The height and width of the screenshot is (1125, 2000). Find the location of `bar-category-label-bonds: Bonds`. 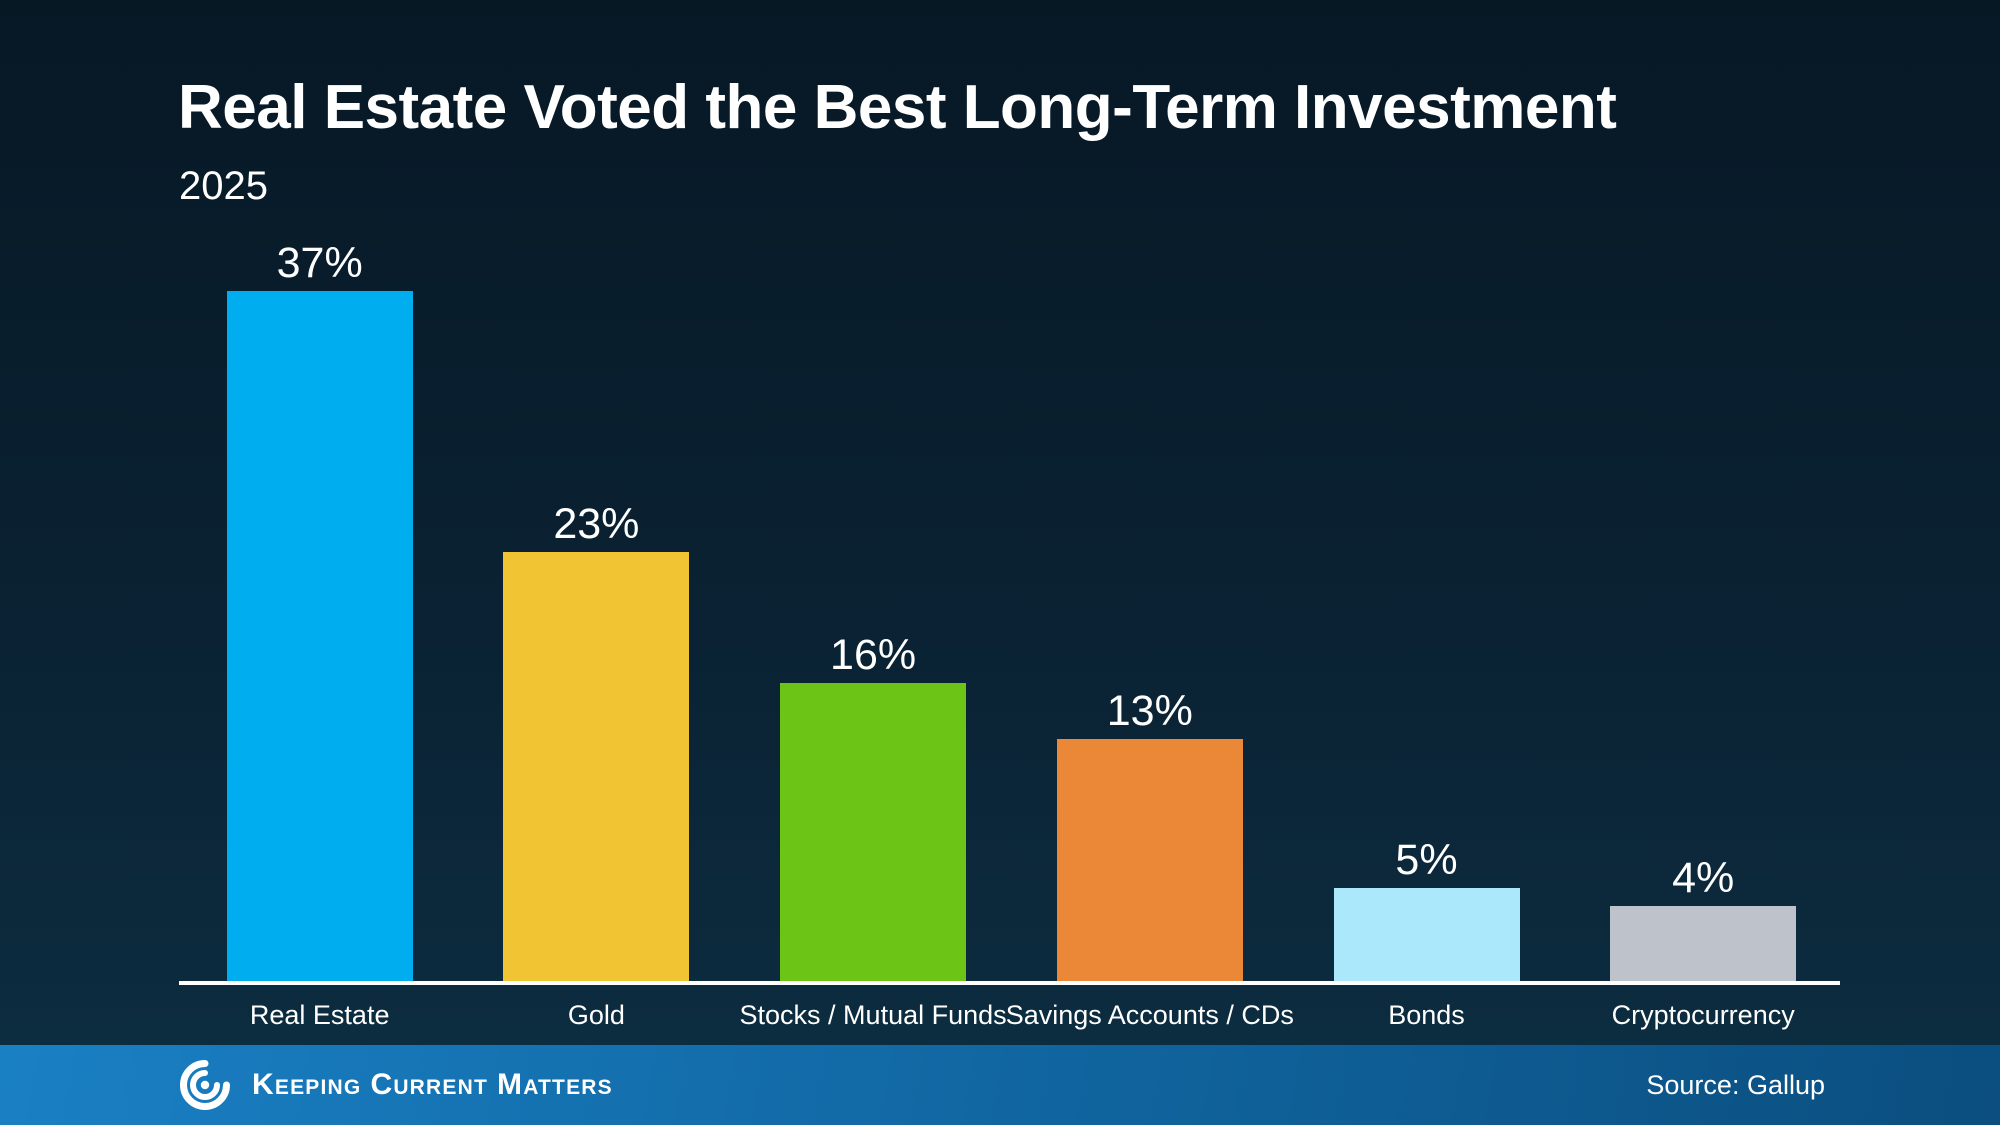

bar-category-label-bonds: Bonds is located at coordinates (1426, 1015).